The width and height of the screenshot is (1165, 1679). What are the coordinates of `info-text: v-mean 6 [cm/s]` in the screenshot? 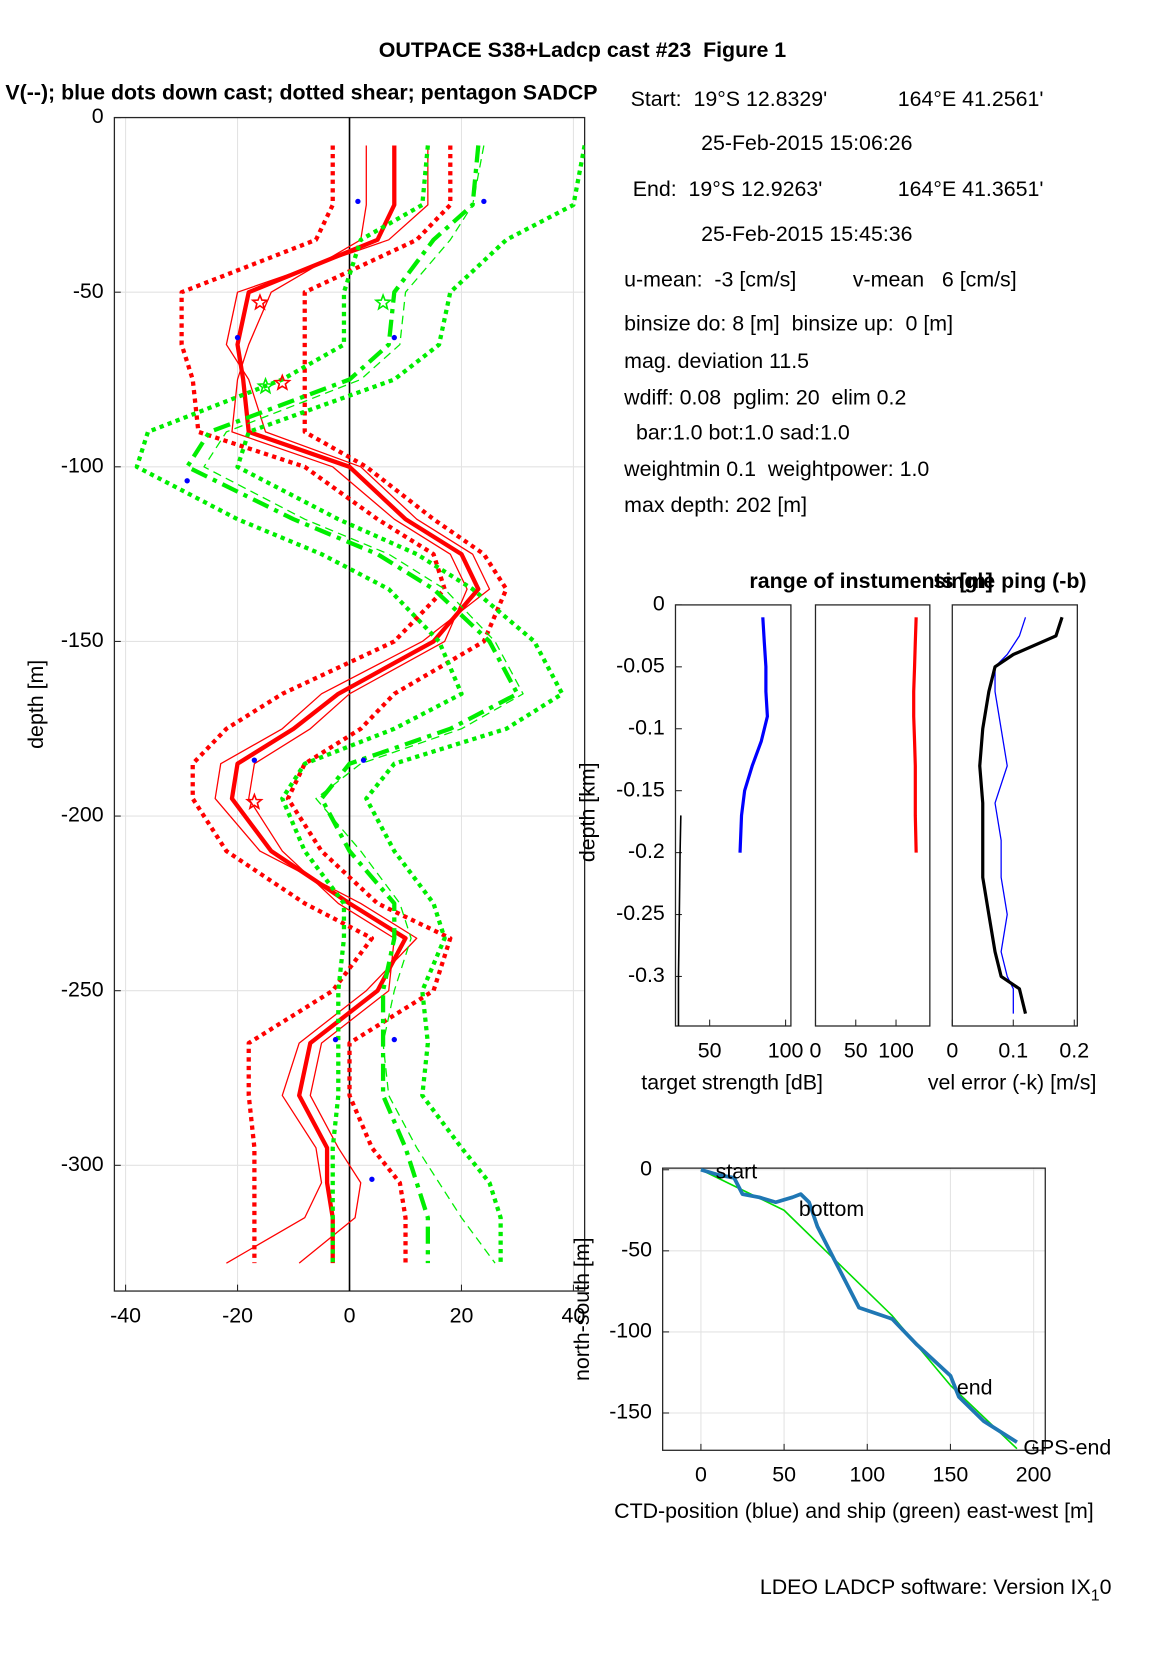 It's located at (935, 280).